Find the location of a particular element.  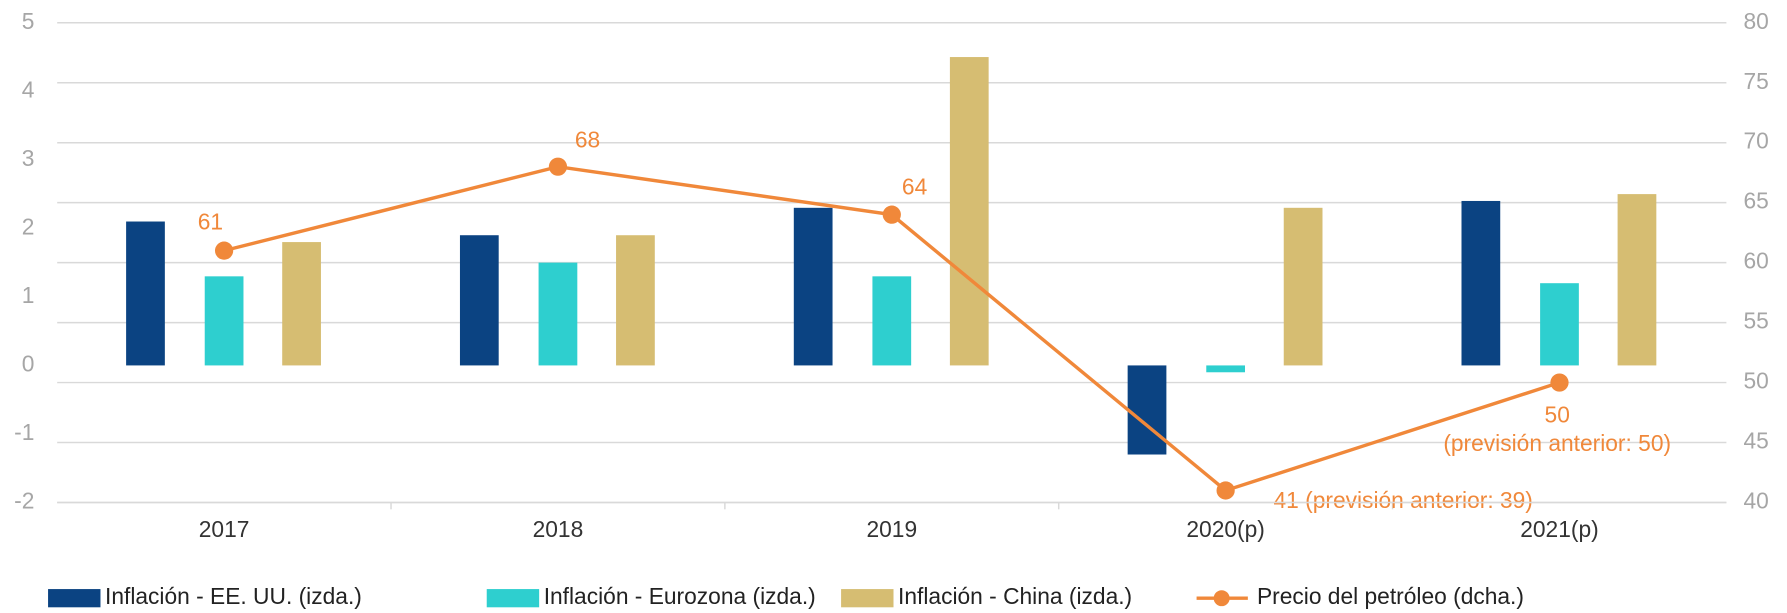

x-tick-label: 2017 is located at coordinates (224, 529).